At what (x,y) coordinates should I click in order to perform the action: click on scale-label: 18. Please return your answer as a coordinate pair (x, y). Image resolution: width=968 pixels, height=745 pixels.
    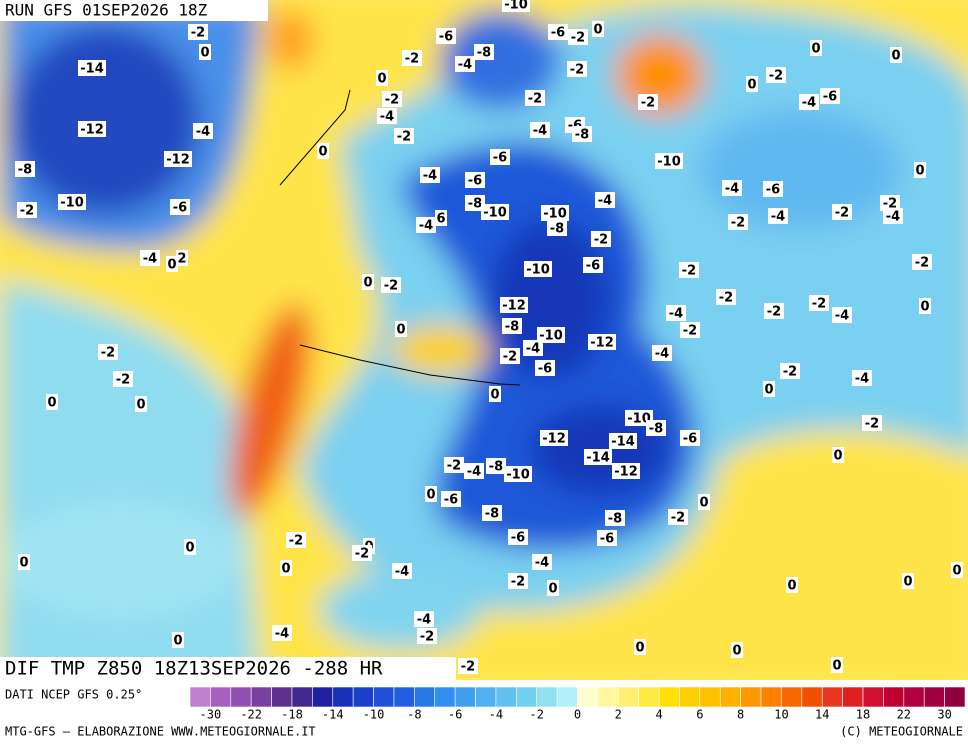
    Looking at the image, I should click on (863, 715).